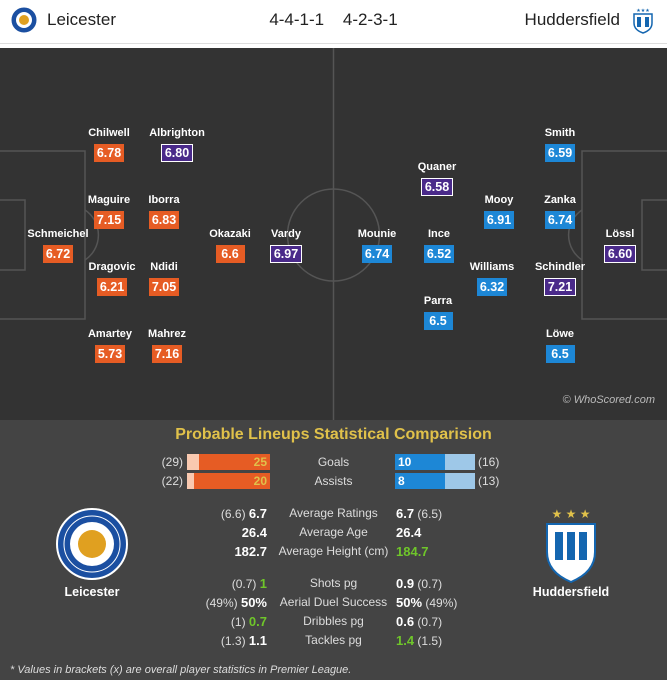 The width and height of the screenshot is (667, 680). What do you see at coordinates (112, 287) in the screenshot?
I see `player-rating: 6.21` at bounding box center [112, 287].